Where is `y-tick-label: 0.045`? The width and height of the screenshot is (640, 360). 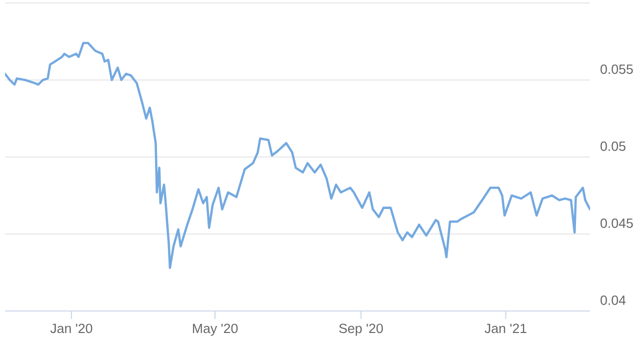
y-tick-label: 0.045 is located at coordinates (616, 223).